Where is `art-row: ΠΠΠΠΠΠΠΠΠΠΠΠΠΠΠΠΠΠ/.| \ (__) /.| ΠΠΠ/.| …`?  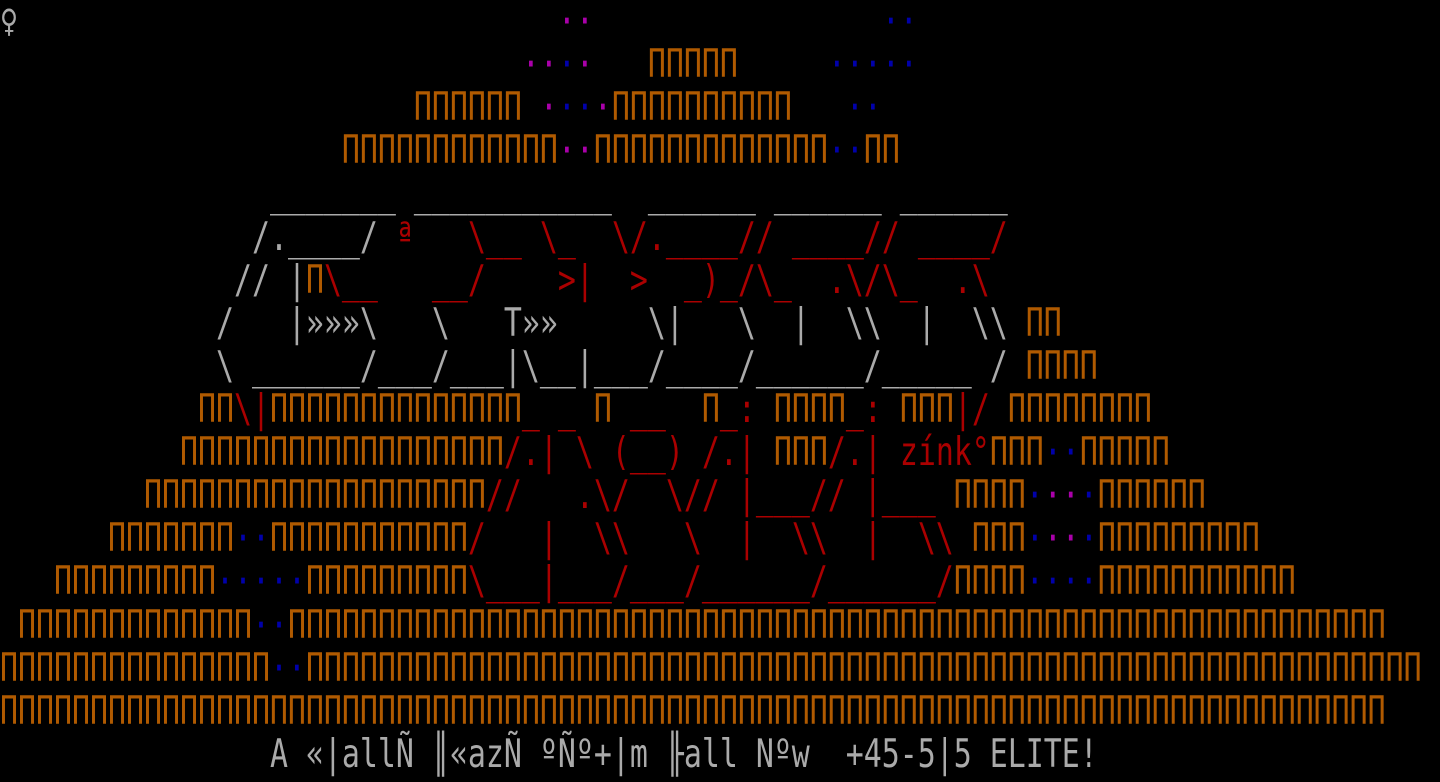 art-row: ΠΠΠΠΠΠΠΠΠΠΠΠΠΠΠΠΠΠ/.| \ (__) /.| ΠΠΠ/.| … is located at coordinates (720, 453).